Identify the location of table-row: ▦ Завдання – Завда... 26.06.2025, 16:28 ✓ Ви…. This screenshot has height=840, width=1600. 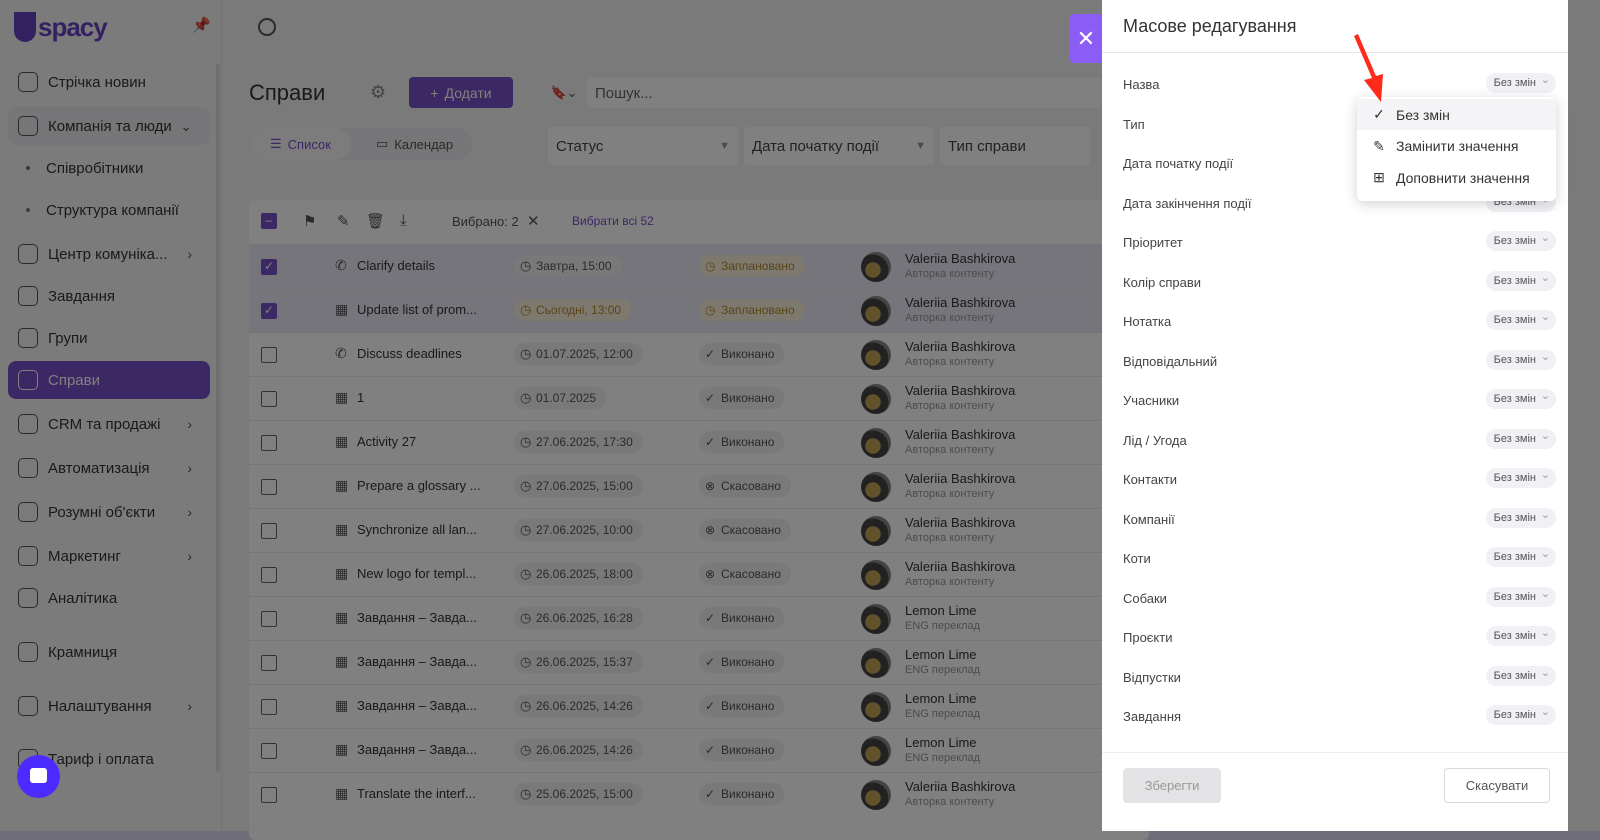
(699, 618).